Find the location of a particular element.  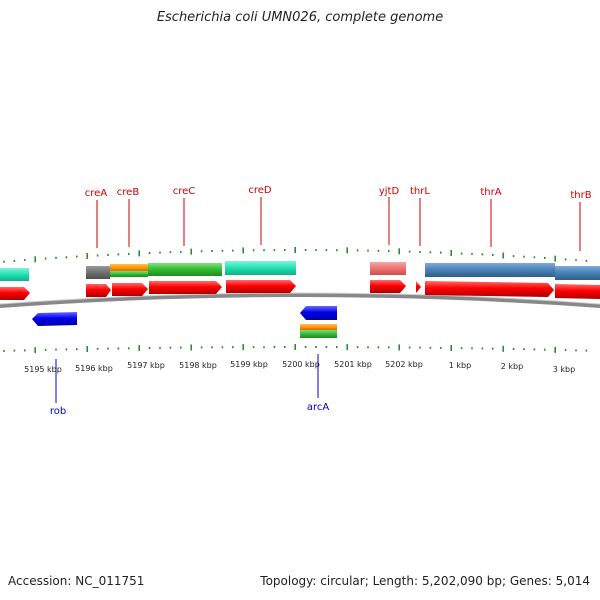

gene-arrow-rob is located at coordinates (54, 319).